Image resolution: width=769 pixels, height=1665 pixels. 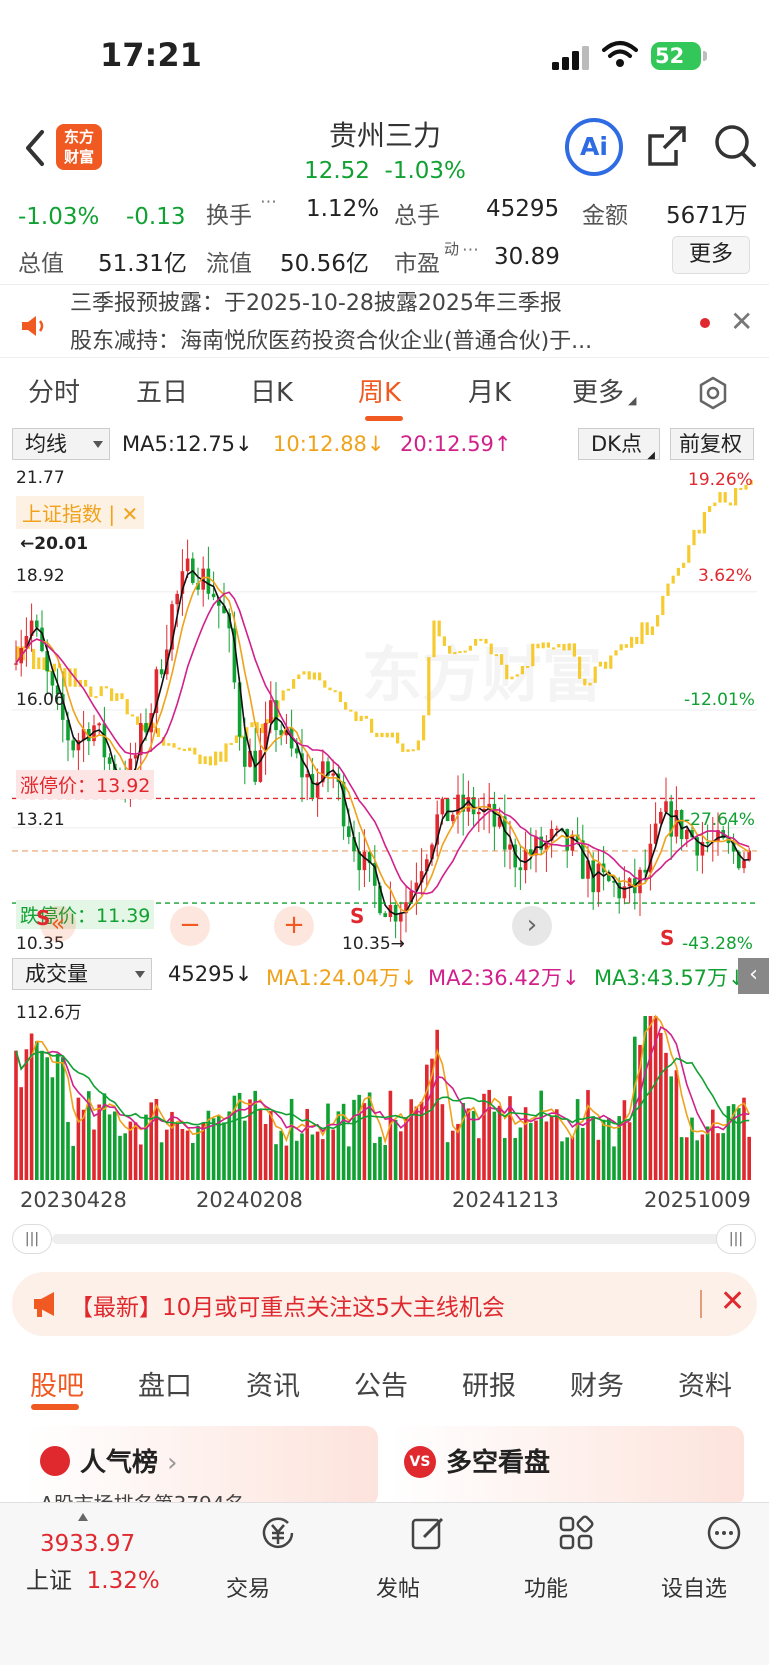 What do you see at coordinates (201, 1471) in the screenshot?
I see `popularity-card: 人气榜 › A股市场排名第3794名` at bounding box center [201, 1471].